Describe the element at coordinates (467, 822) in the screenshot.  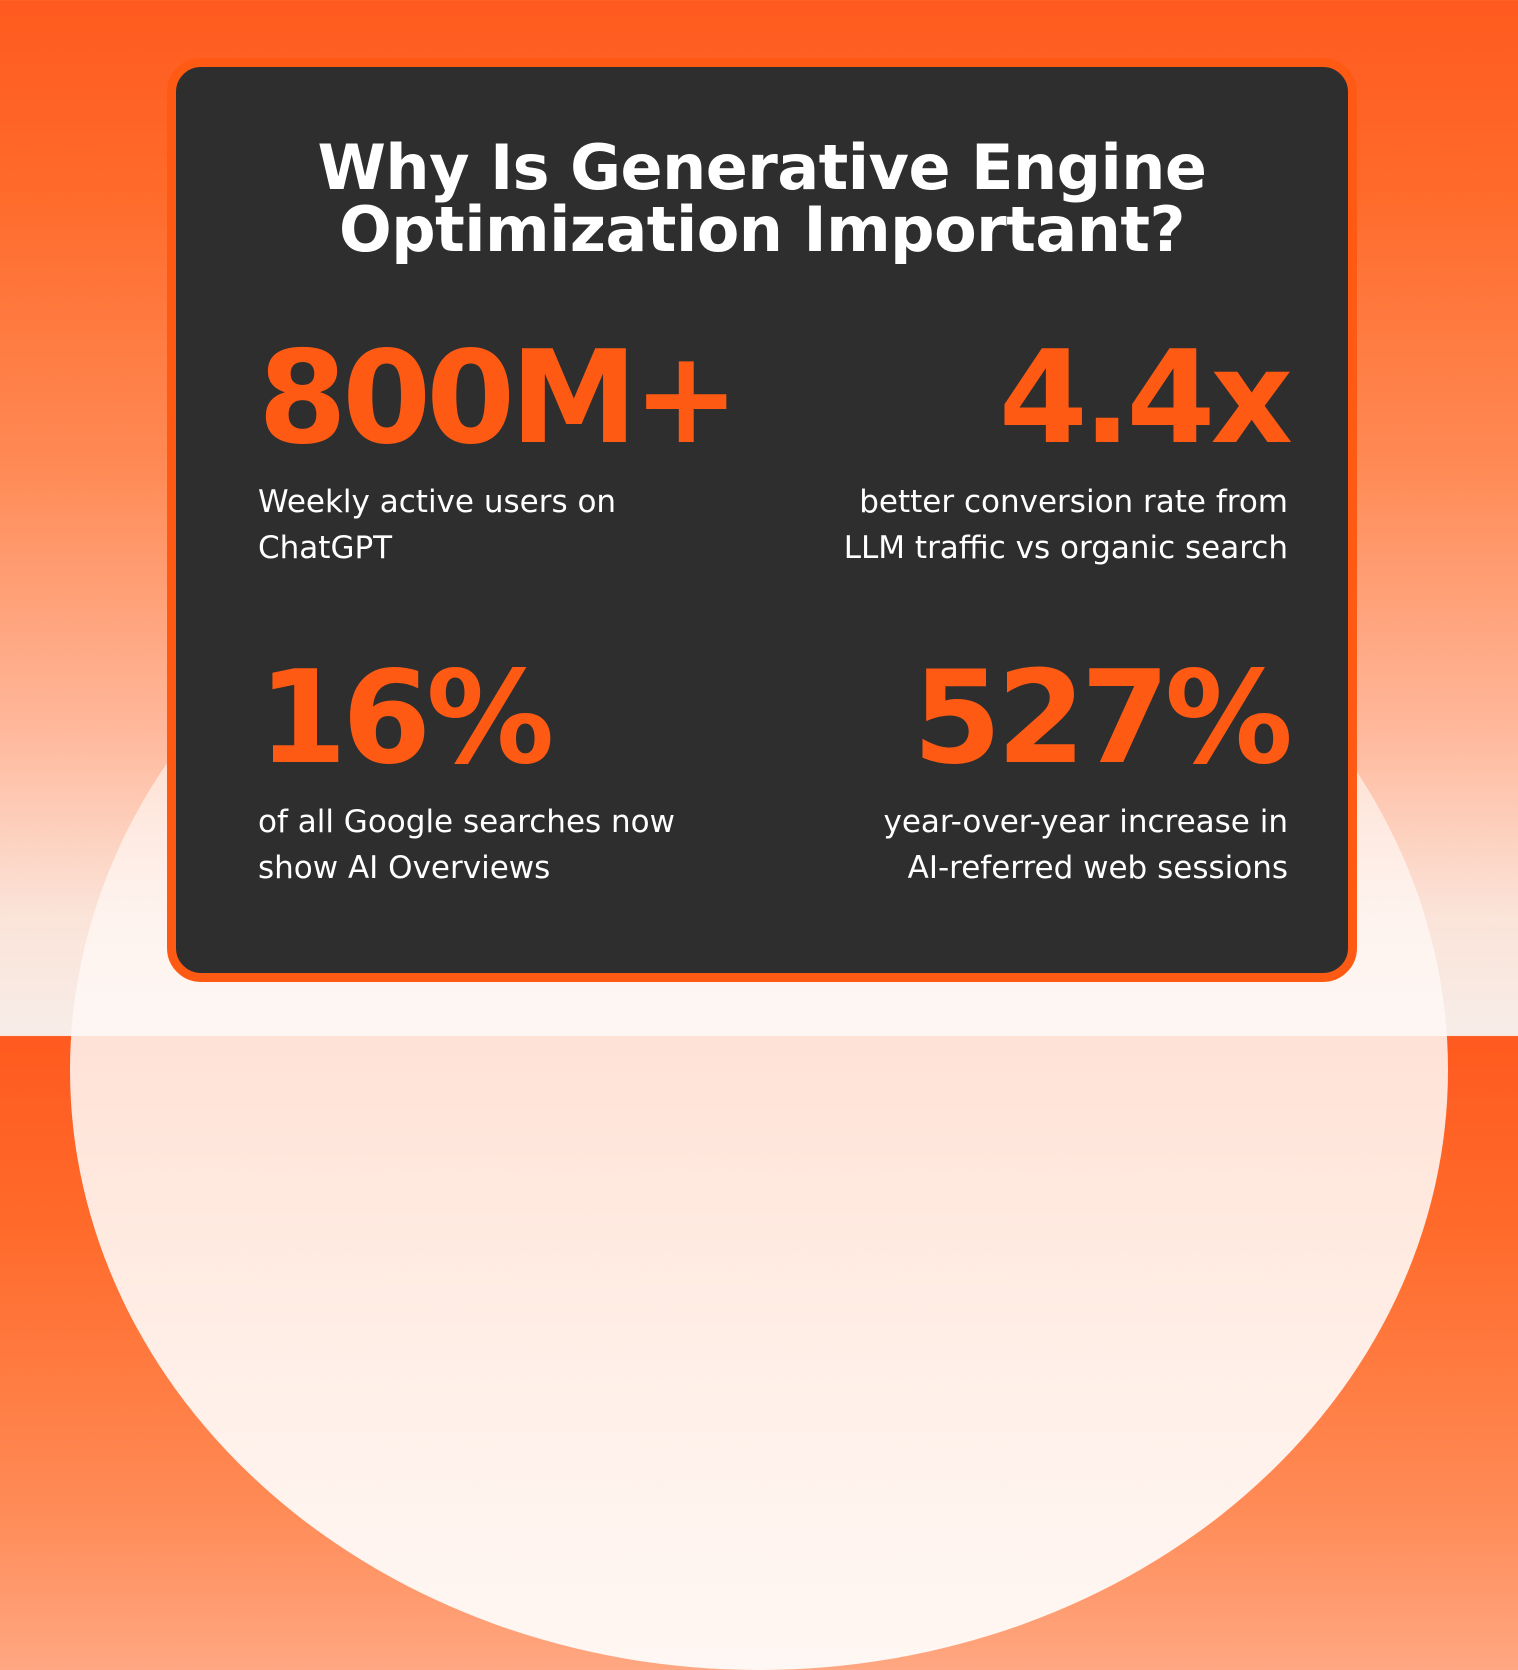
I see `stat-description-line-1: of all Google searches now` at that location.